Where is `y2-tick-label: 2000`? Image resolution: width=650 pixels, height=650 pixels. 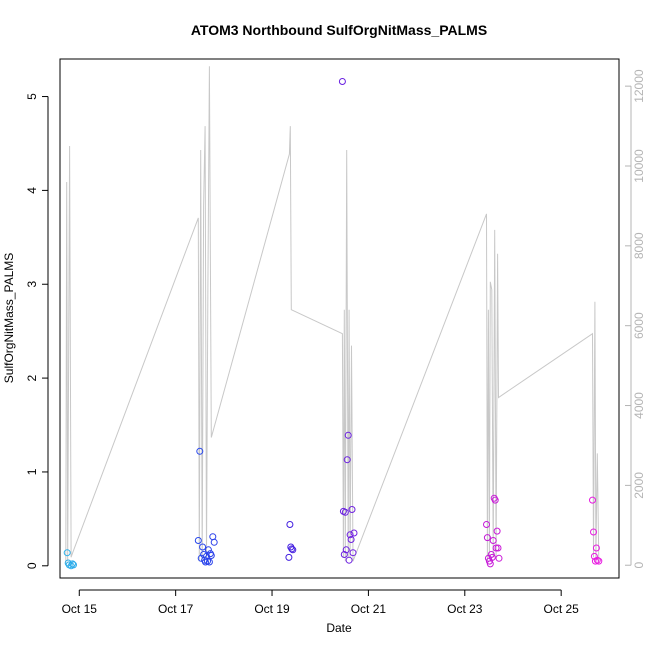 y2-tick-label: 2000 is located at coordinates (639, 485).